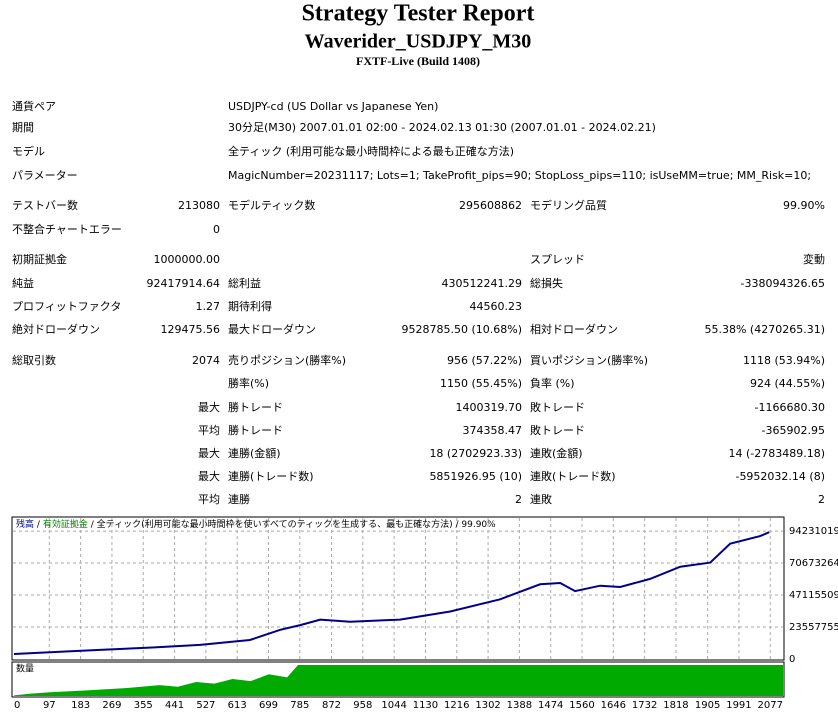 The image size is (838, 714). I want to click on cell-value: 9528785.50 (10.68%), so click(461, 329).